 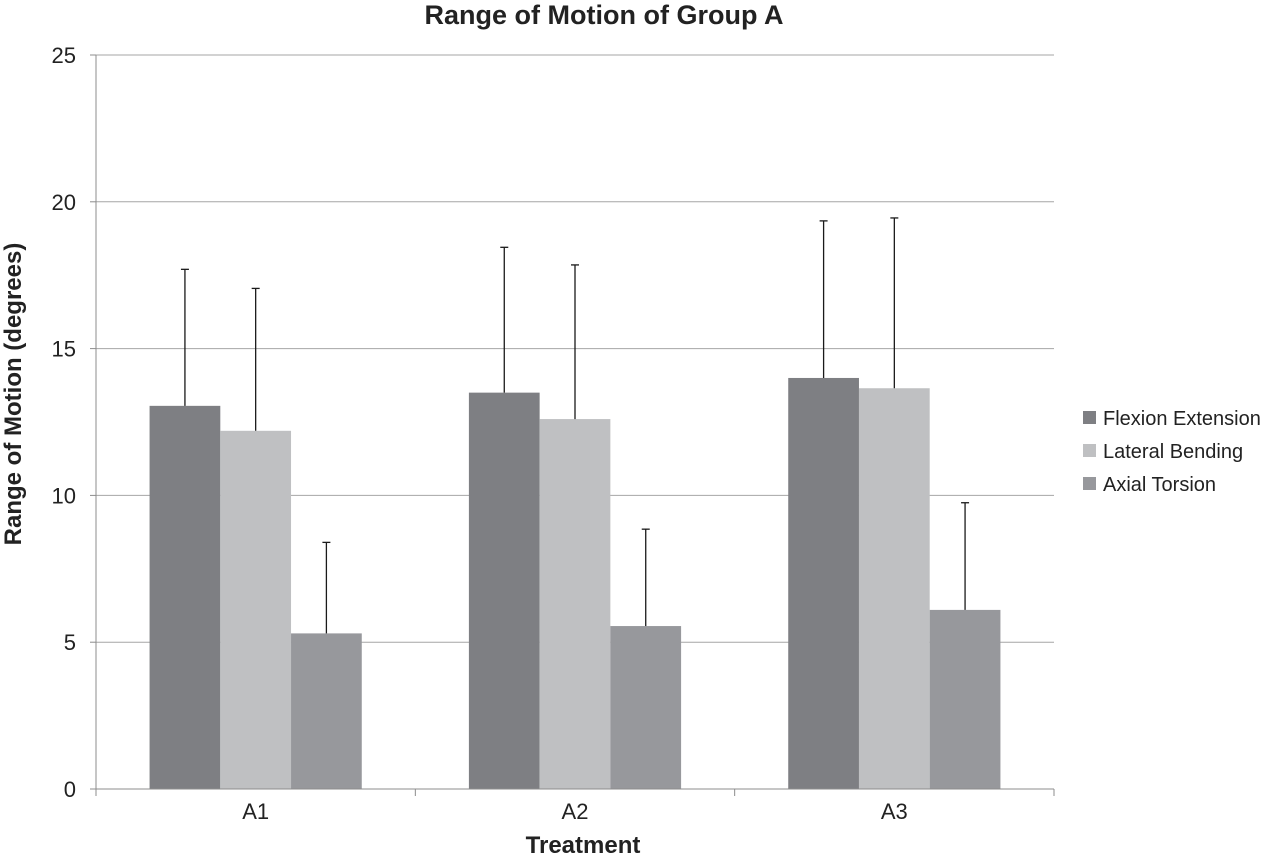 I want to click on legend-label: Lateral Bending, so click(x=1173, y=452).